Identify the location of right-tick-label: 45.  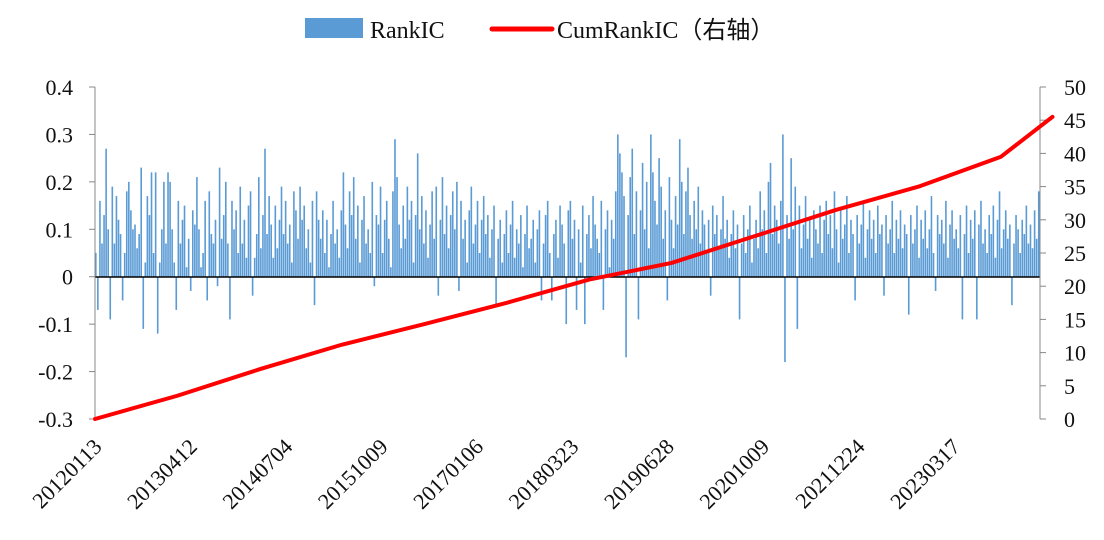
(1075, 120).